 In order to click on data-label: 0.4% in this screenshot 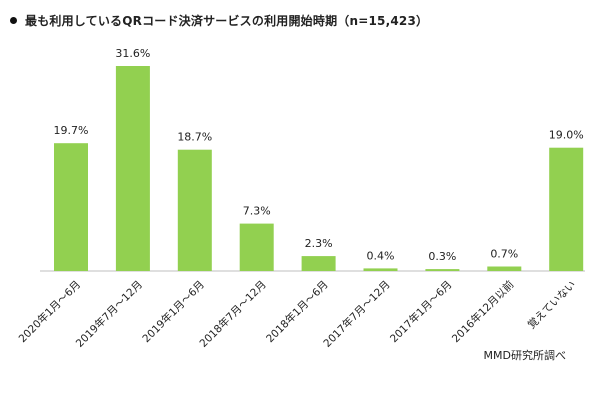, I will do `click(381, 255)`.